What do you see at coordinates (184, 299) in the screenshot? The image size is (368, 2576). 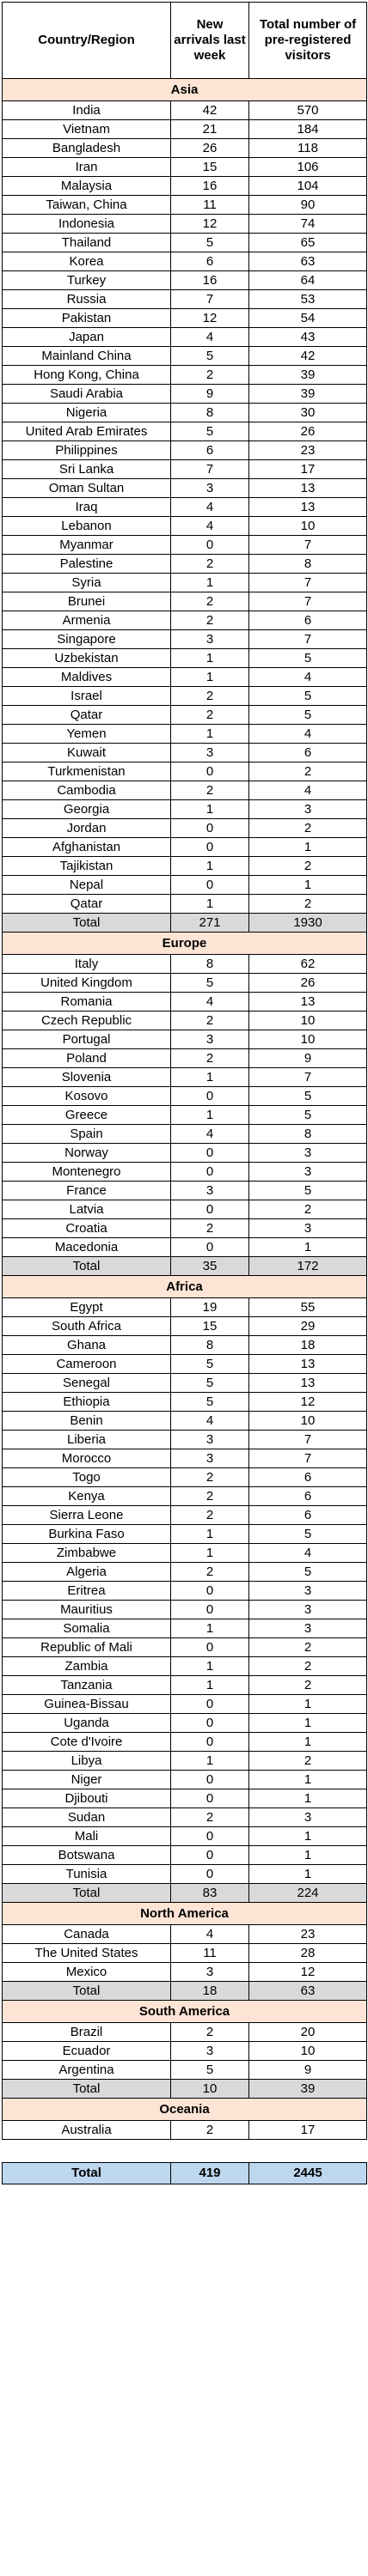 I see `table-row: Russia 7 53` at bounding box center [184, 299].